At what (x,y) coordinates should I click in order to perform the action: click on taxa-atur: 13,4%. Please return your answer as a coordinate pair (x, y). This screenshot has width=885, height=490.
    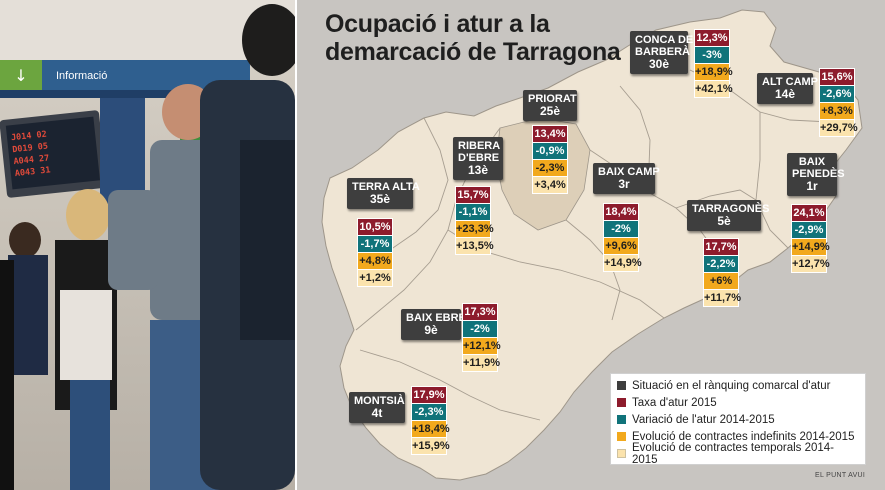
    Looking at the image, I should click on (550, 134).